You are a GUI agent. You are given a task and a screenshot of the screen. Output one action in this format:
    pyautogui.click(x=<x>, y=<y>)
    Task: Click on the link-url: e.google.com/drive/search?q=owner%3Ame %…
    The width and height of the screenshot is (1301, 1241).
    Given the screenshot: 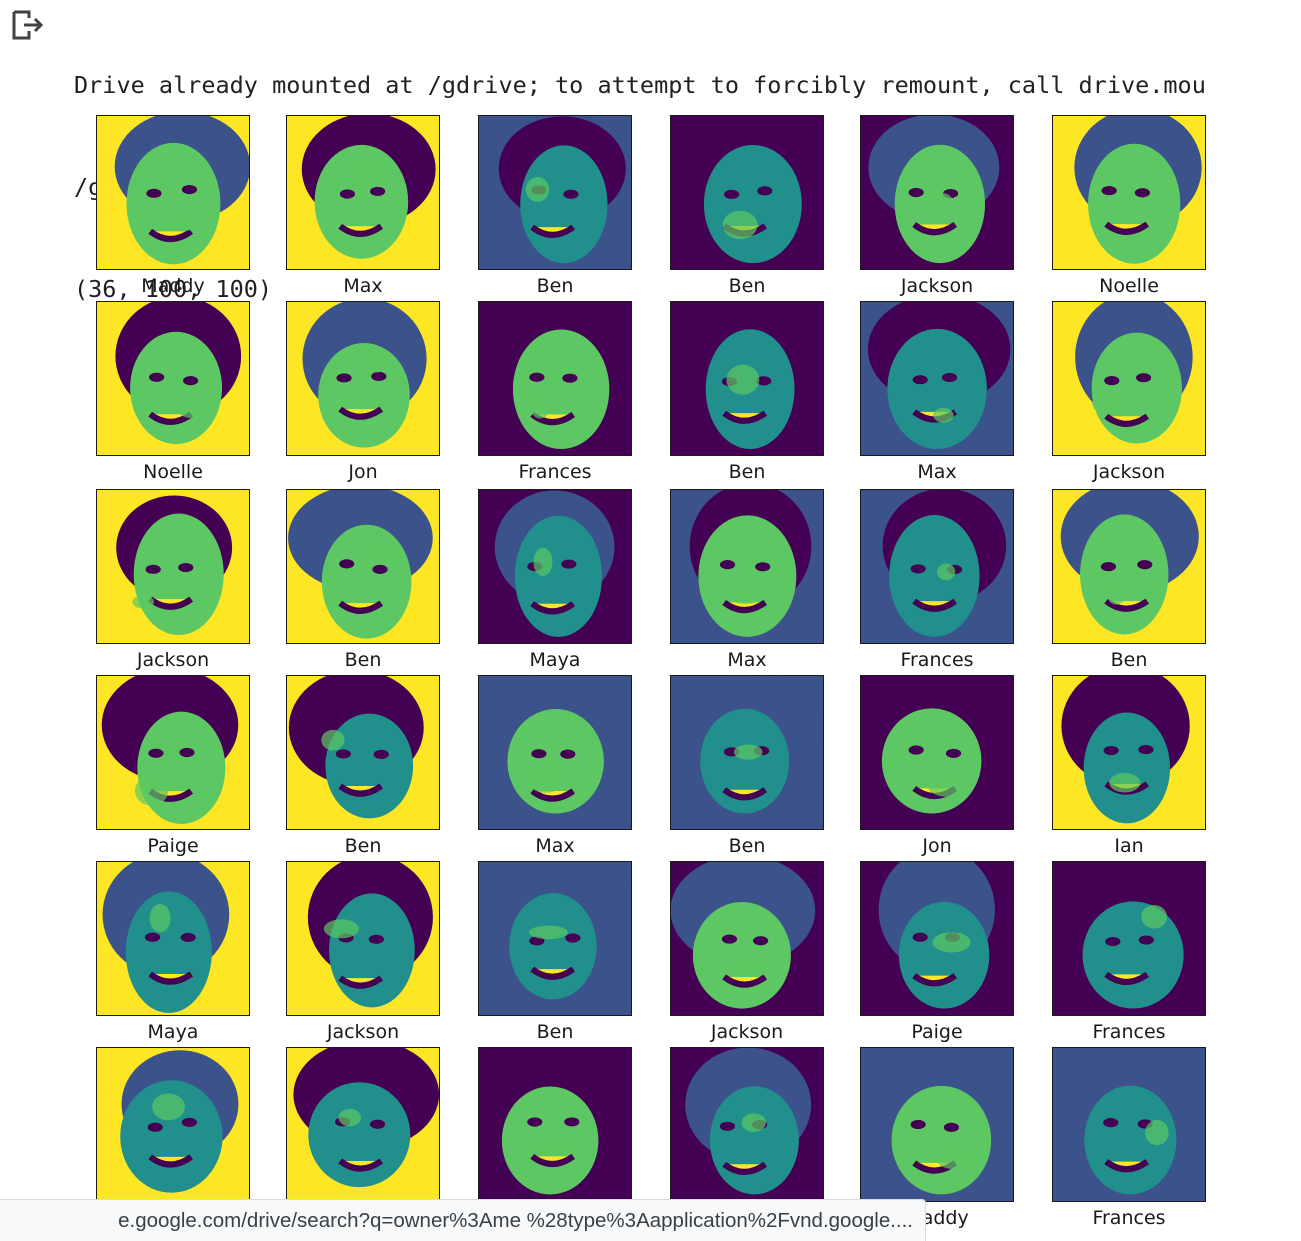 What is the action you would take?
    pyautogui.click(x=515, y=1220)
    